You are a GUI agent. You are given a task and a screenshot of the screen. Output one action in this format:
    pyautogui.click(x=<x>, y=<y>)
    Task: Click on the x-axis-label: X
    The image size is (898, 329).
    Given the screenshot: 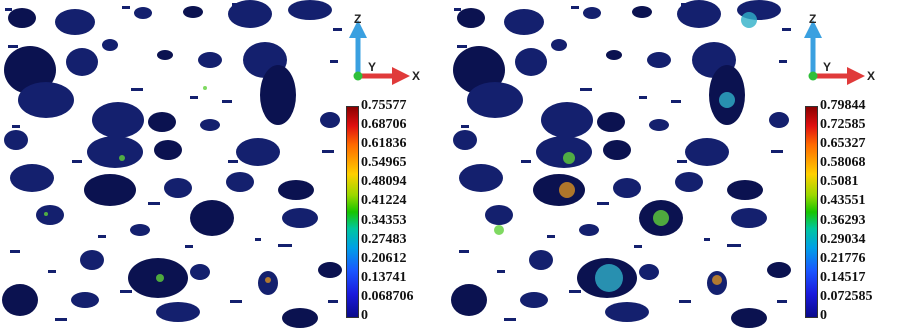 What is the action you would take?
    pyautogui.click(x=416, y=76)
    